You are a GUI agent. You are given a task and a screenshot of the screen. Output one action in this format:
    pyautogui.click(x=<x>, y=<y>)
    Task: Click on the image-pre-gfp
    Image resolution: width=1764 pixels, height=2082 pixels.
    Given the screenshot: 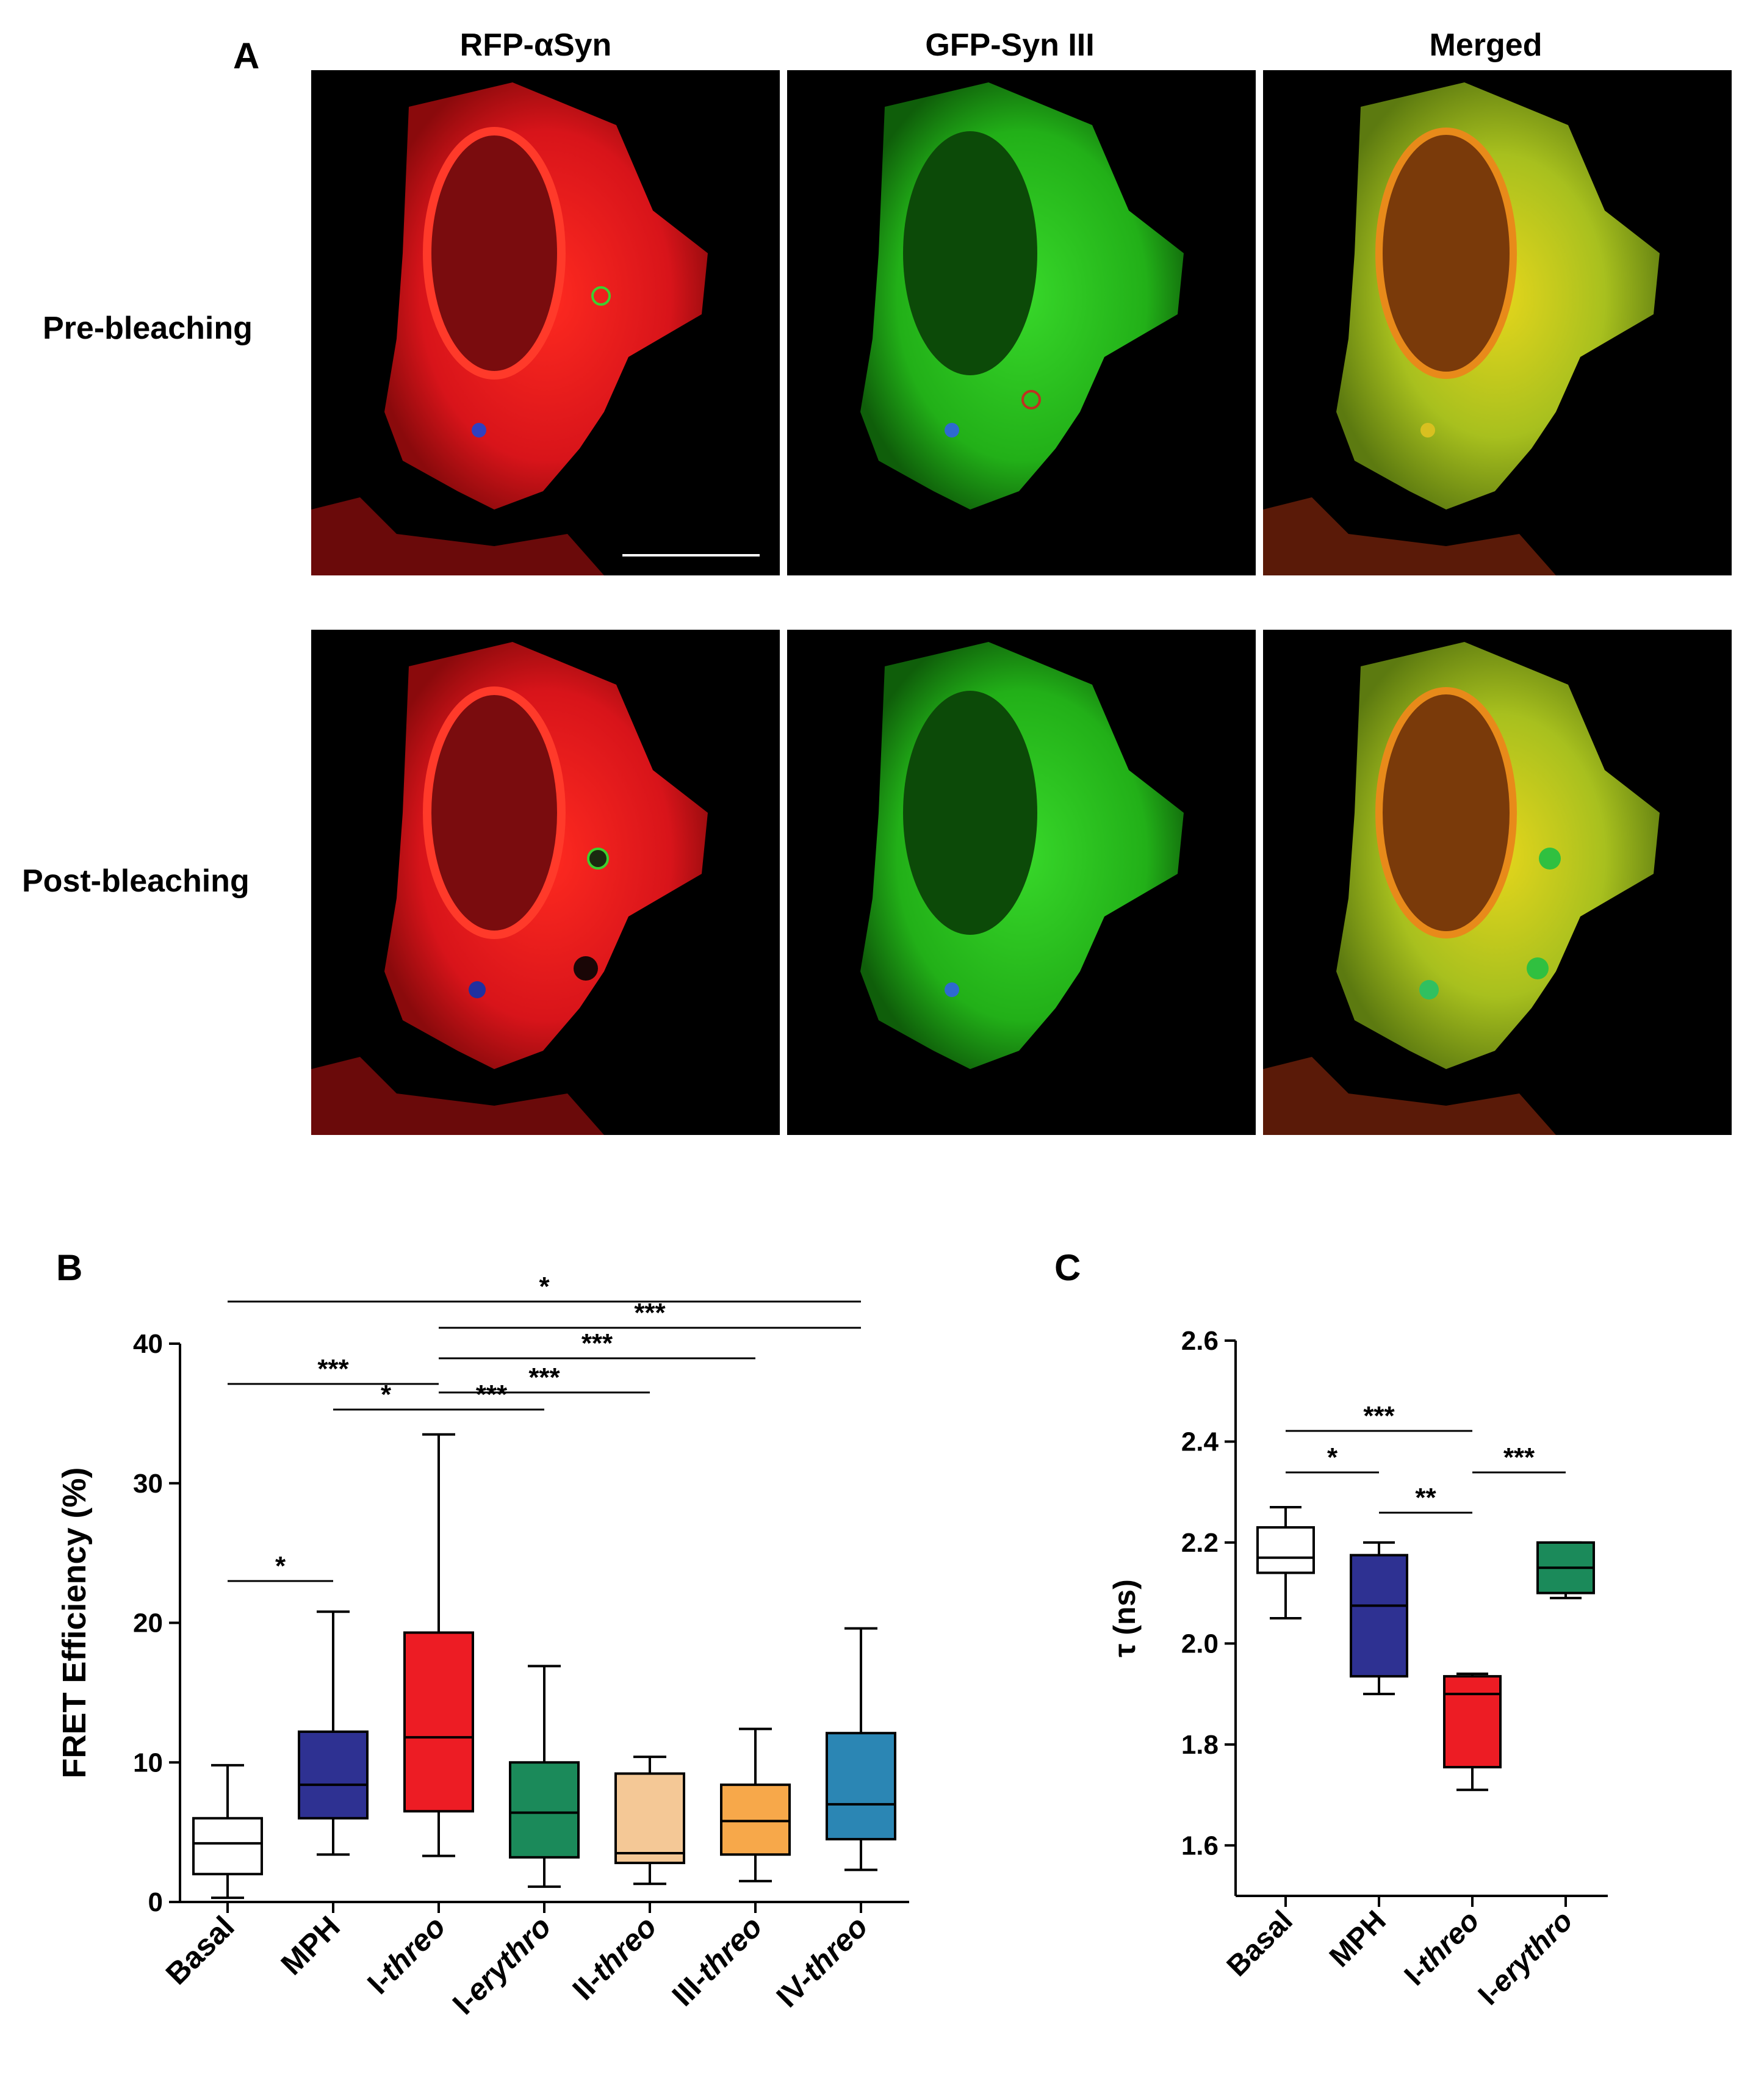 What is the action you would take?
    pyautogui.click(x=1022, y=322)
    